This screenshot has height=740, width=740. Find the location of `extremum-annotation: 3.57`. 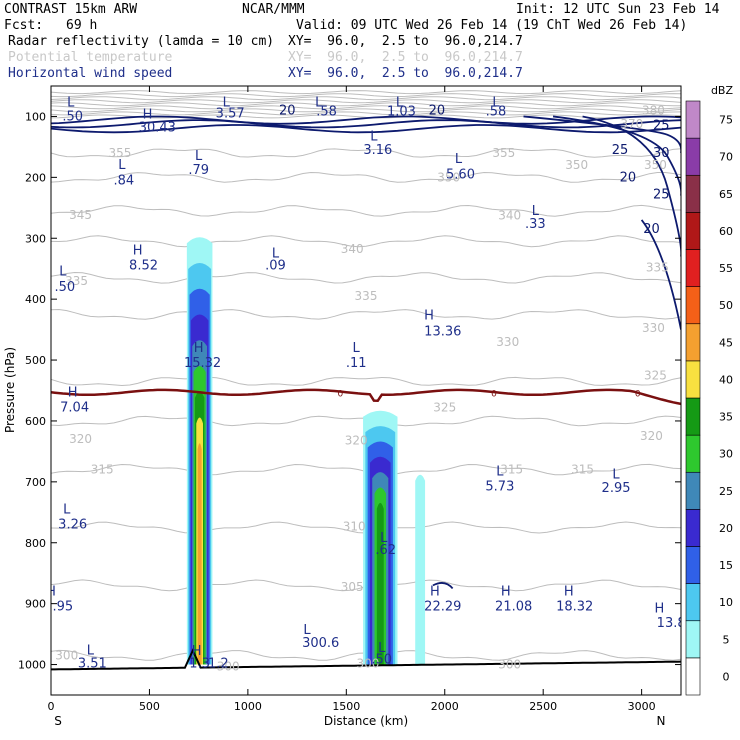

extremum-annotation: 3.57 is located at coordinates (230, 113).